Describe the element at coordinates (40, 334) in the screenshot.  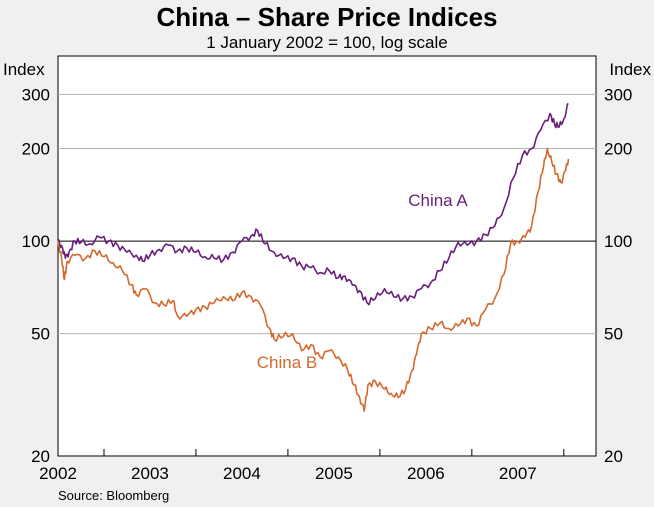
I see `y-tick-left-50: 50` at that location.